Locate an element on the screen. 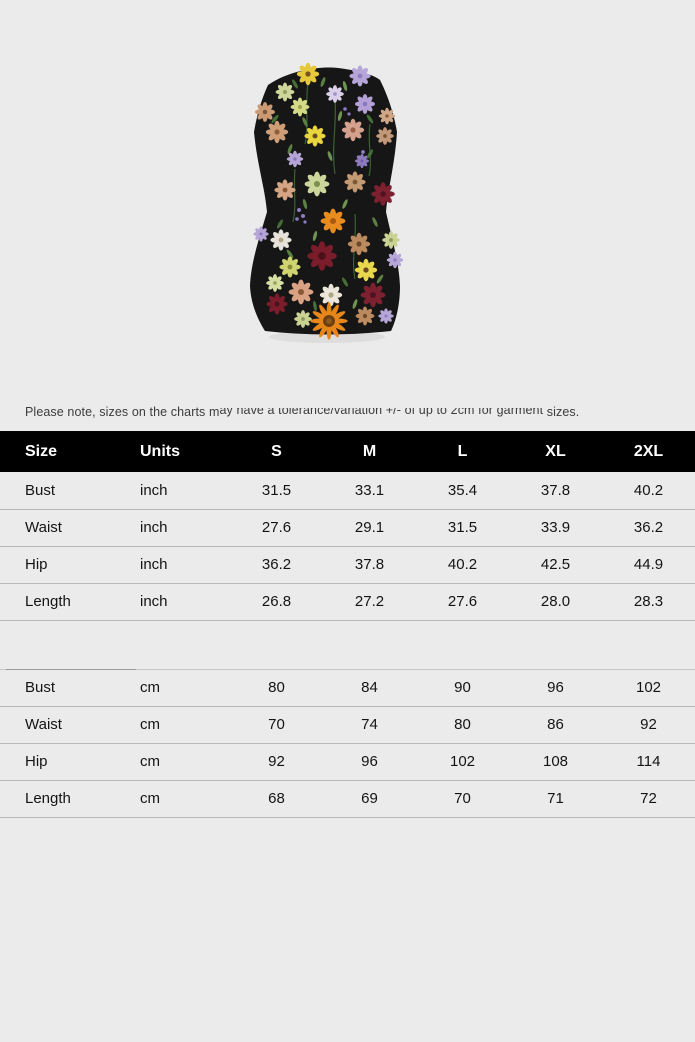  column-header-m: M is located at coordinates (369, 451).